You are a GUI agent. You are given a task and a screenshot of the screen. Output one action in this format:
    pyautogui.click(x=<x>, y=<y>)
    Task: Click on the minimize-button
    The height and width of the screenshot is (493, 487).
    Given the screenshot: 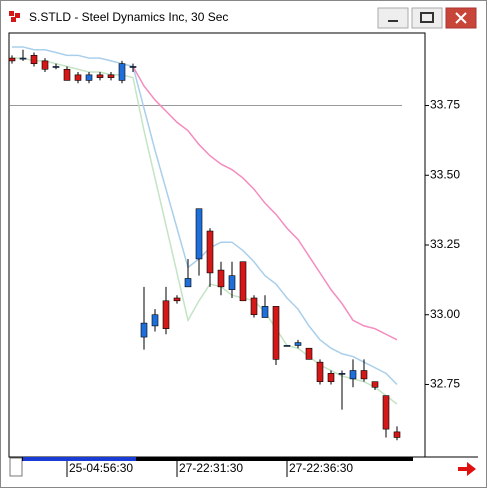 What is the action you would take?
    pyautogui.click(x=393, y=18)
    